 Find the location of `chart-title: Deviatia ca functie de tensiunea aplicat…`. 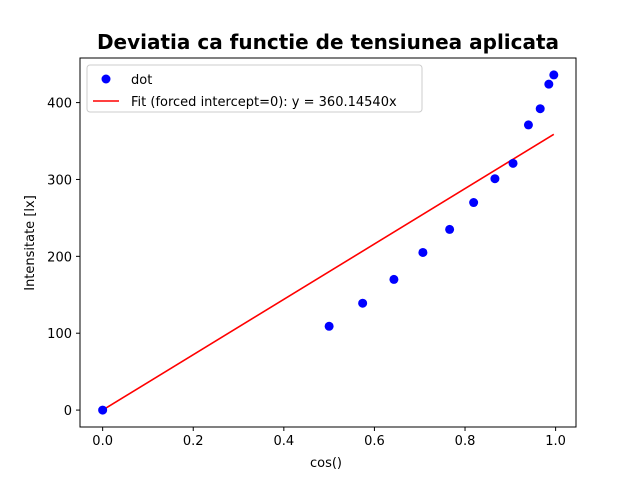

chart-title: Deviatia ca functie de tensiunea aplicat… is located at coordinates (328, 42).